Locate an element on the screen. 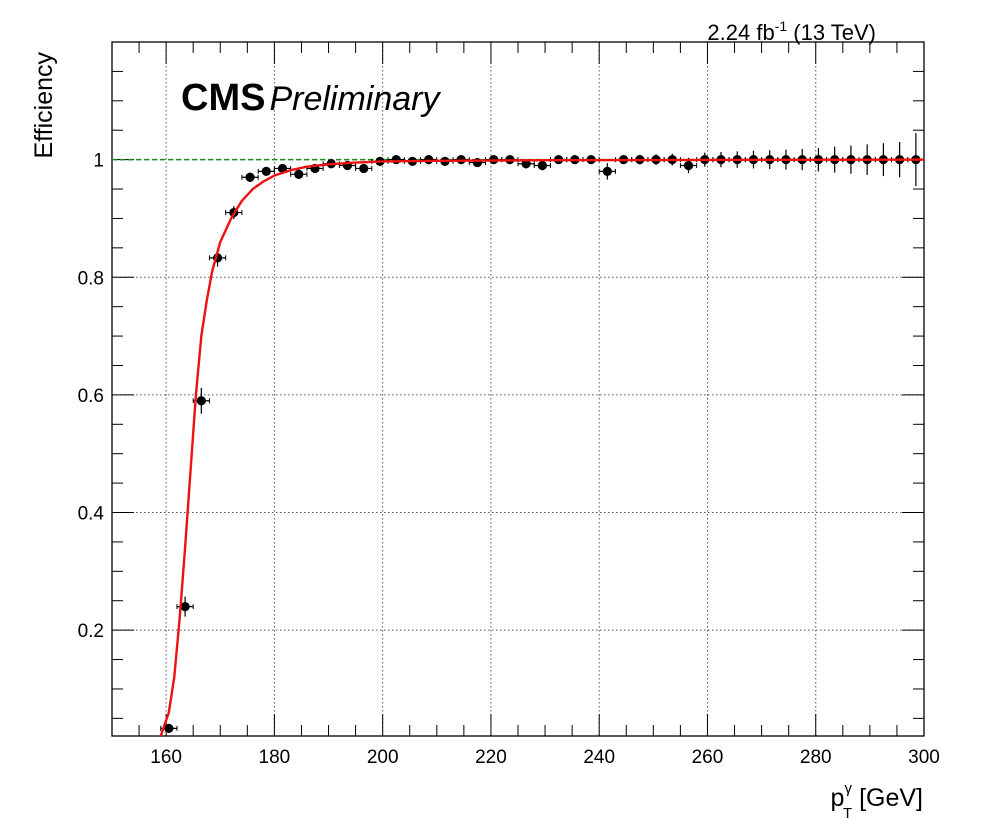 Image resolution: width=1002 pixels, height=826 pixels. x-axis-label-sub: T is located at coordinates (847, 813).